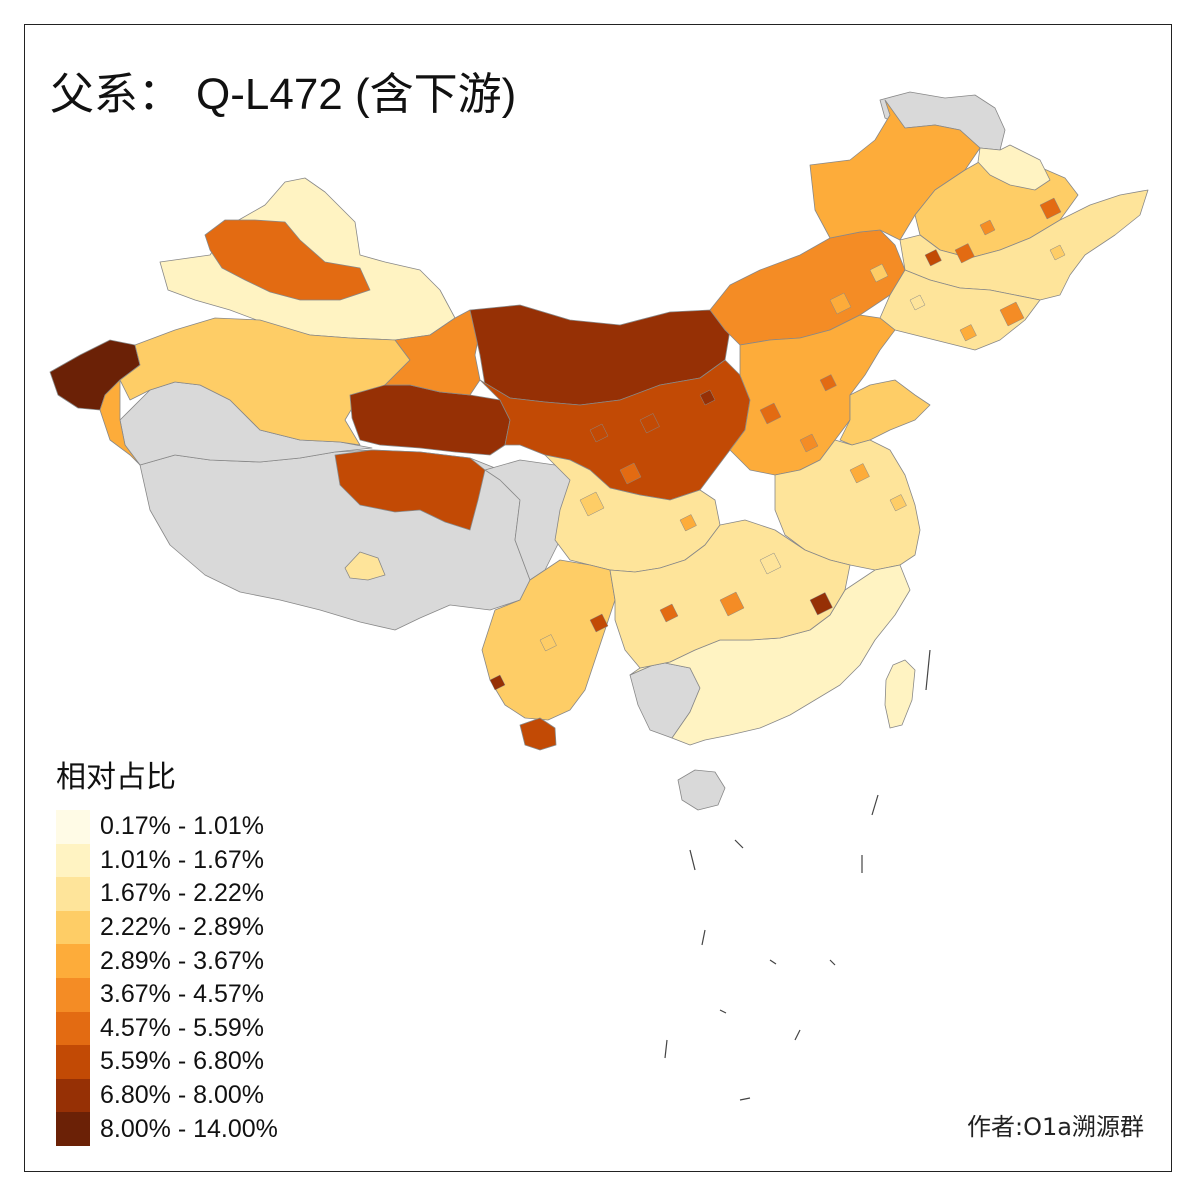 The height and width of the screenshot is (1200, 1200). I want to click on region-xinjiang-center, so click(265, 381).